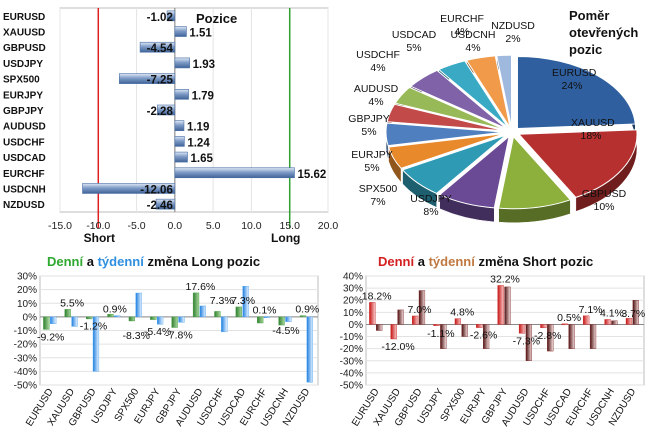 Image resolution: width=659 pixels, height=440 pixels. I want to click on data-label: 17.6%, so click(200, 287).